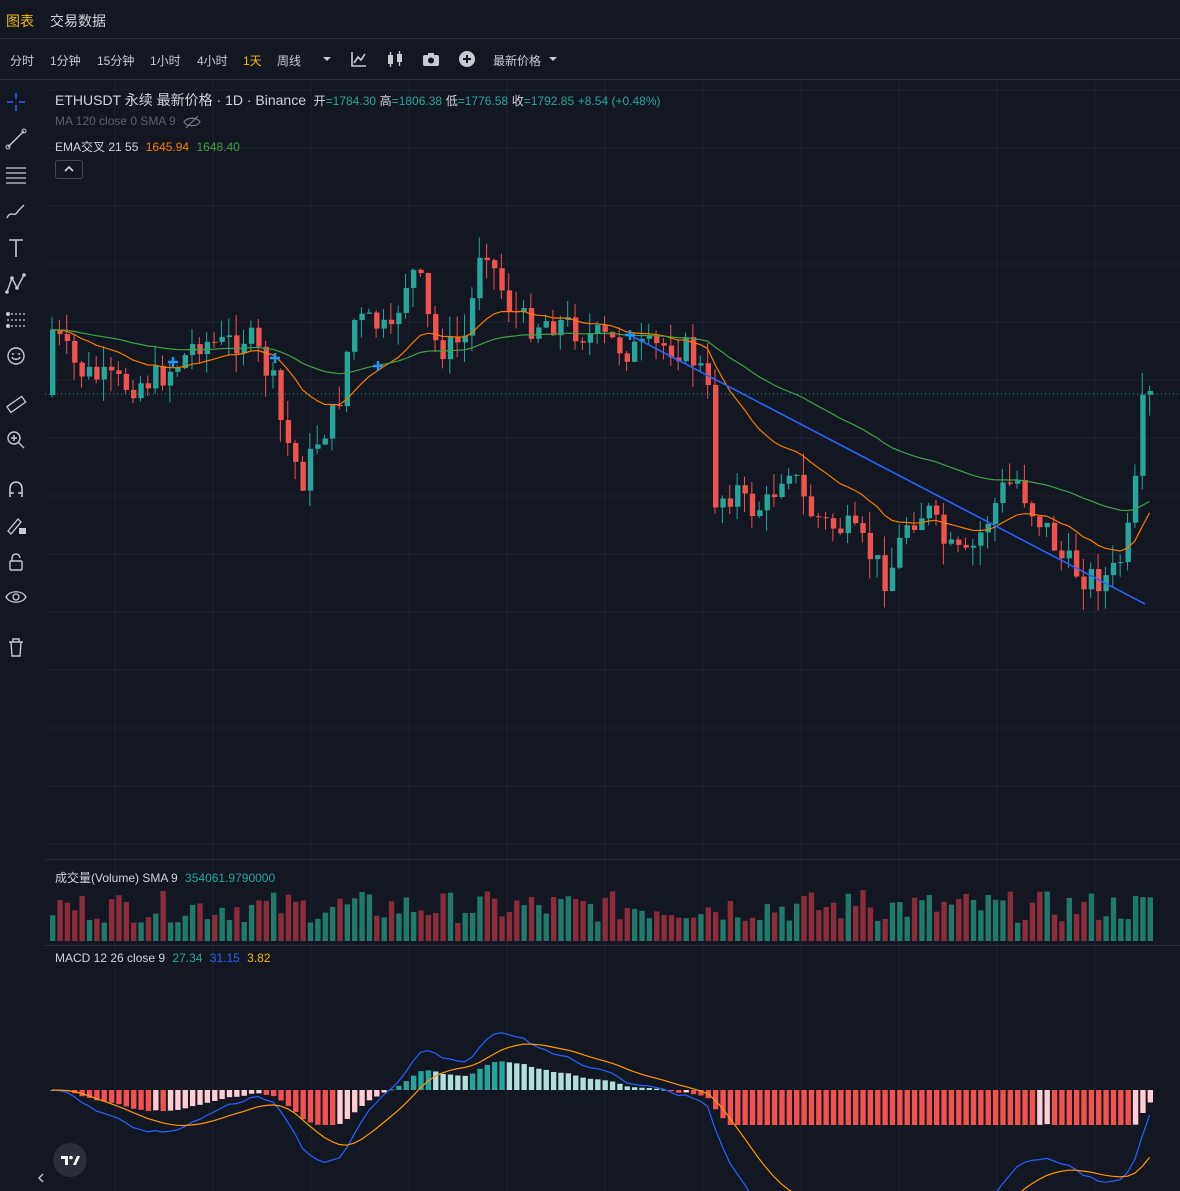  I want to click on tab-trade-data: 交易数据, so click(78, 21).